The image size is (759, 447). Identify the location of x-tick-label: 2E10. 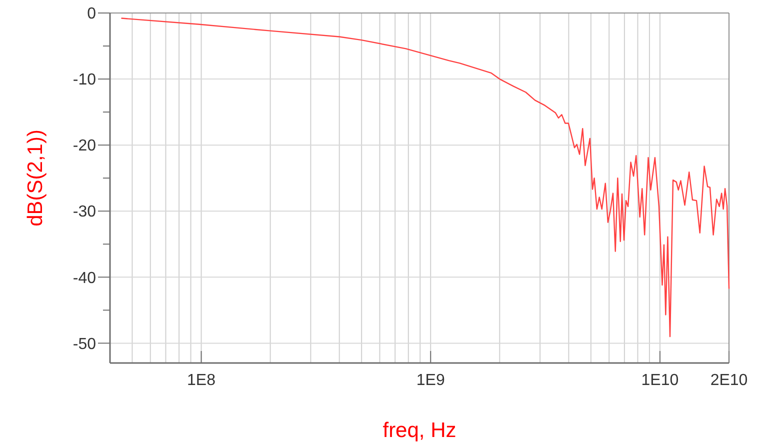
(729, 380).